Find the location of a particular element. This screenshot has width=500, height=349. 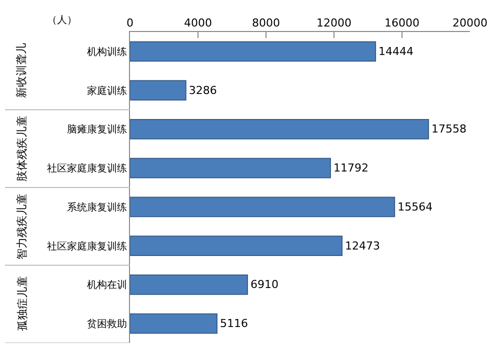

text: 新收训聋儿 is located at coordinates (21, 70).